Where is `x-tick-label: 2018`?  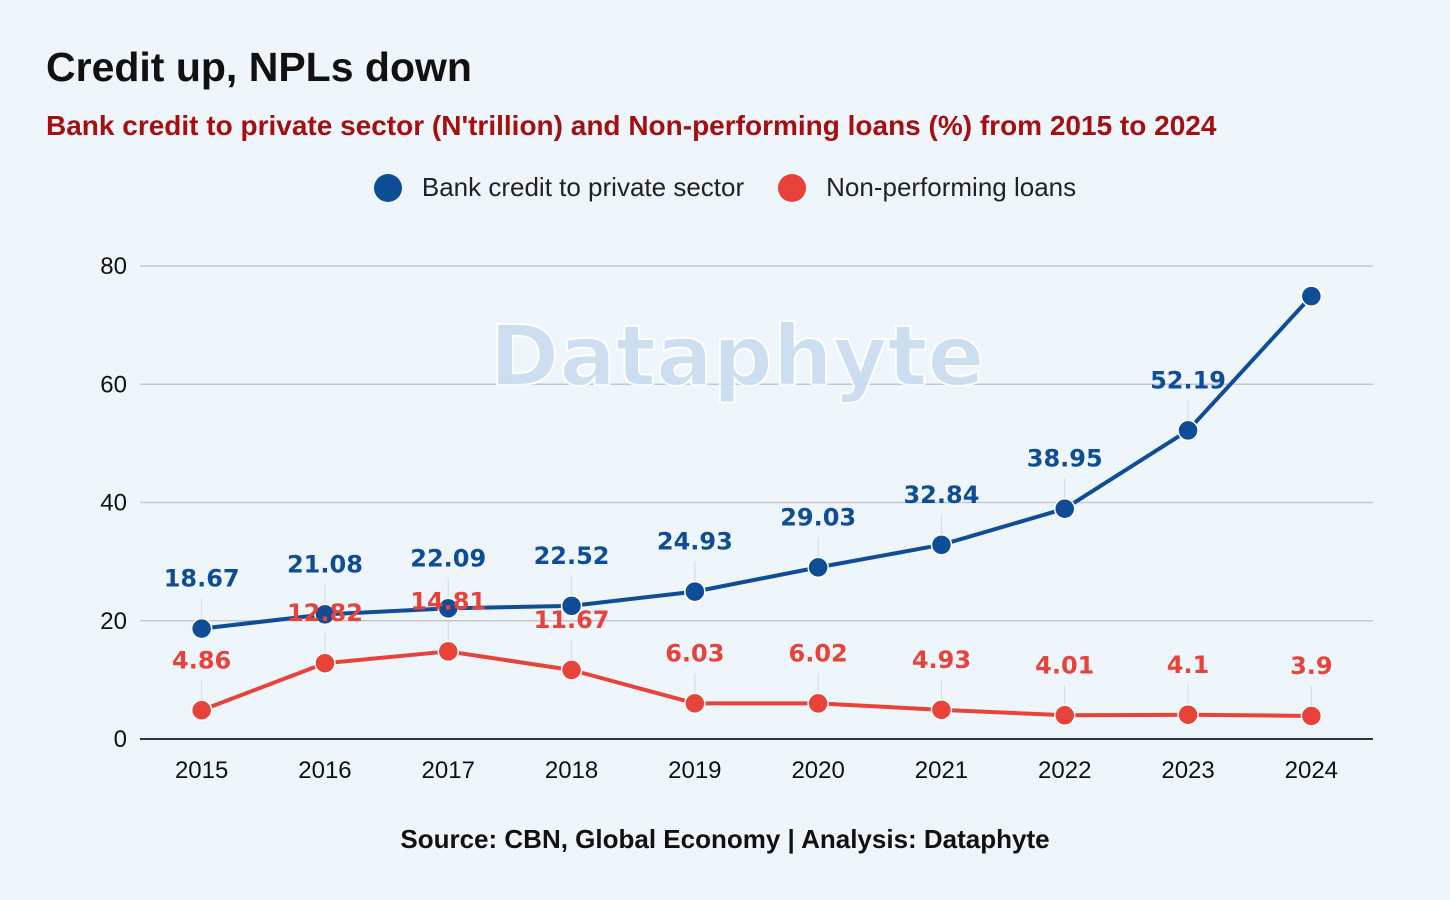 x-tick-label: 2018 is located at coordinates (571, 770).